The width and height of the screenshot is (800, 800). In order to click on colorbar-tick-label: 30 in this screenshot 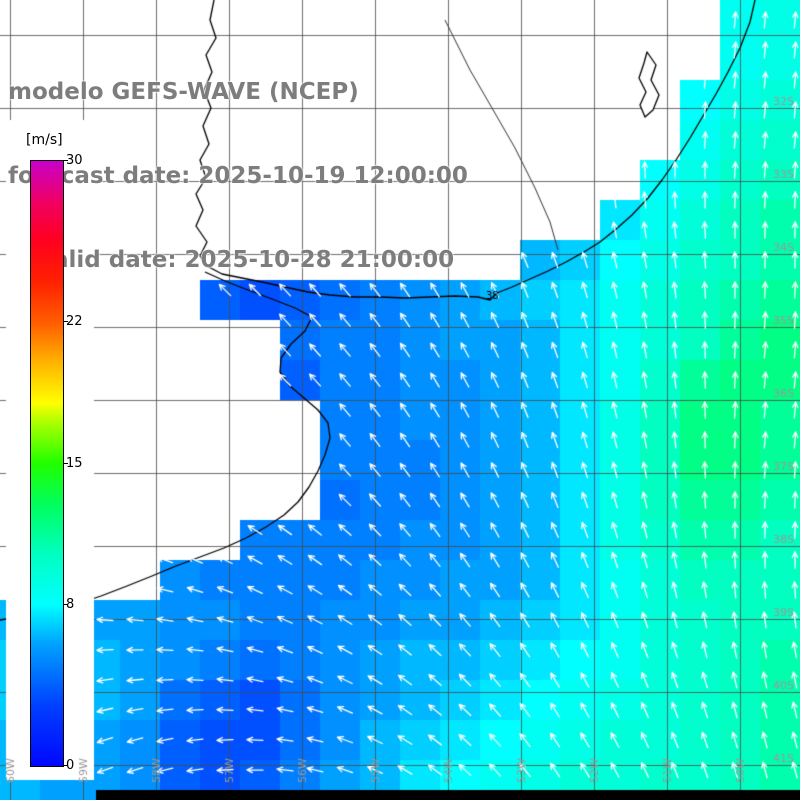, I will do `click(74, 160)`.